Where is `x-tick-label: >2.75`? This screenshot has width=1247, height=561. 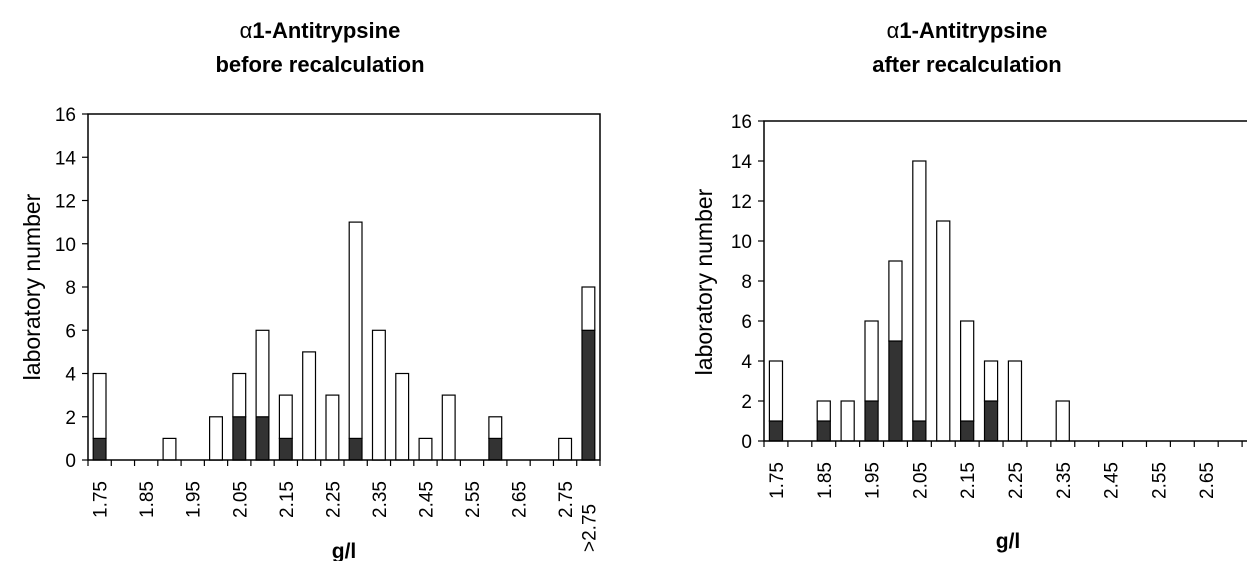 x-tick-label: >2.75 is located at coordinates (589, 528).